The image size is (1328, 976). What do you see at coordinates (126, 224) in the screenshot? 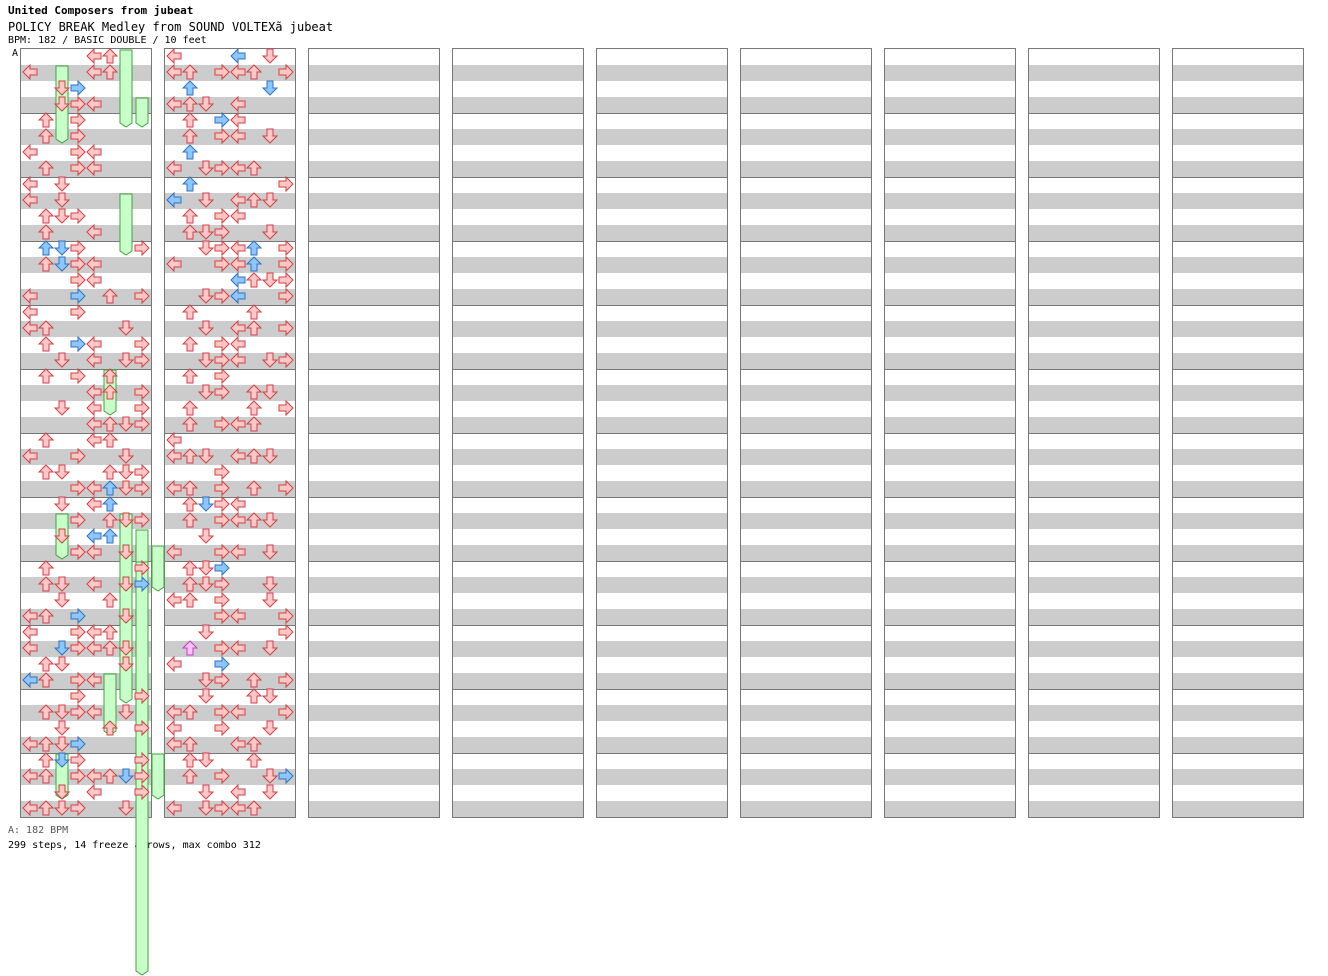
I see `freeze-arrow` at bounding box center [126, 224].